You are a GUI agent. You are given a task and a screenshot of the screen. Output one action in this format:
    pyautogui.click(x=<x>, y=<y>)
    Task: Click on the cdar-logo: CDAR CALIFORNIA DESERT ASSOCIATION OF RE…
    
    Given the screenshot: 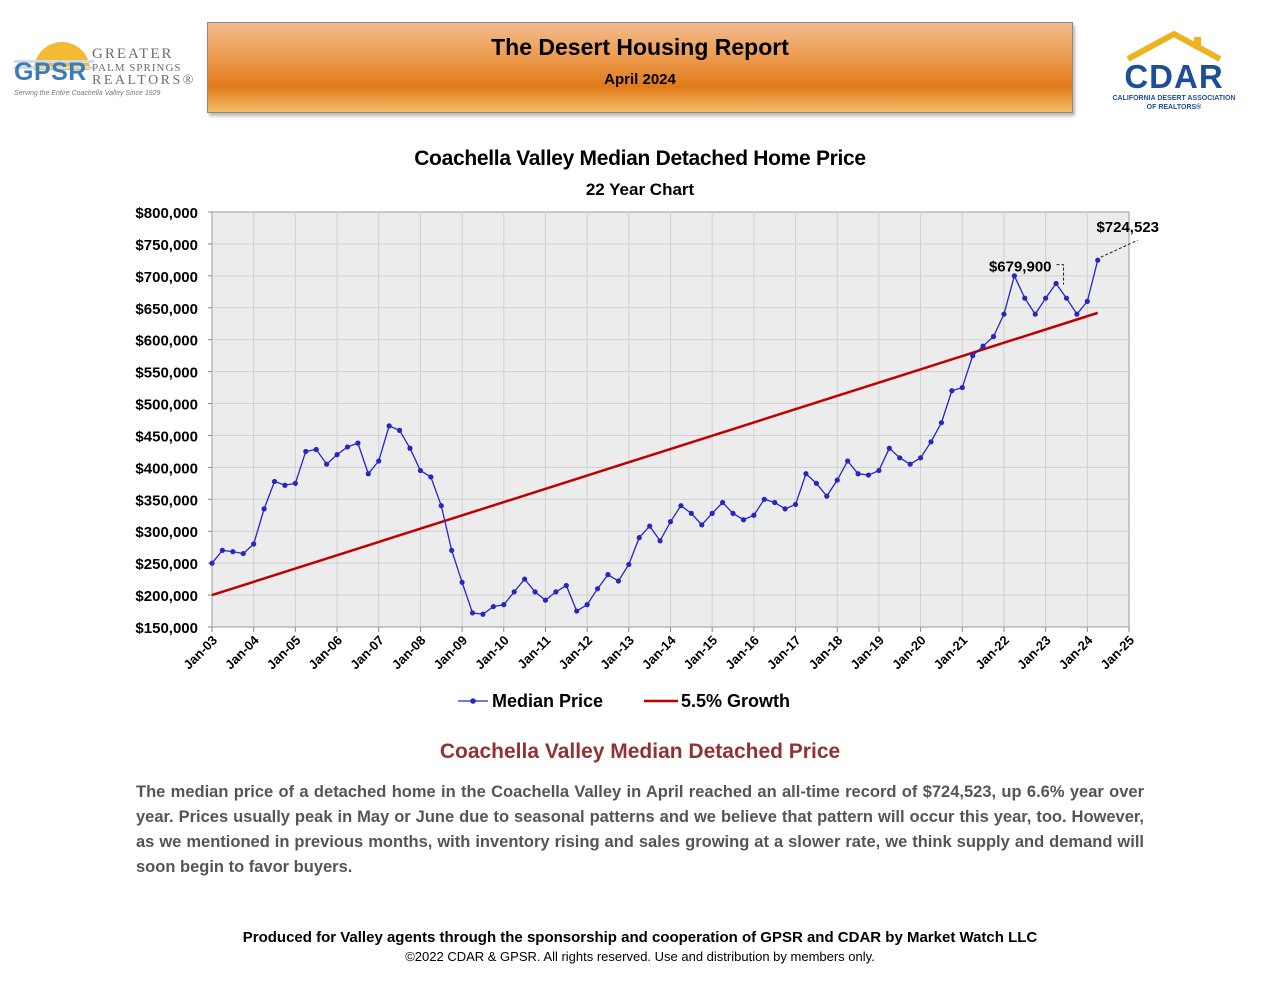 What is the action you would take?
    pyautogui.click(x=1174, y=72)
    